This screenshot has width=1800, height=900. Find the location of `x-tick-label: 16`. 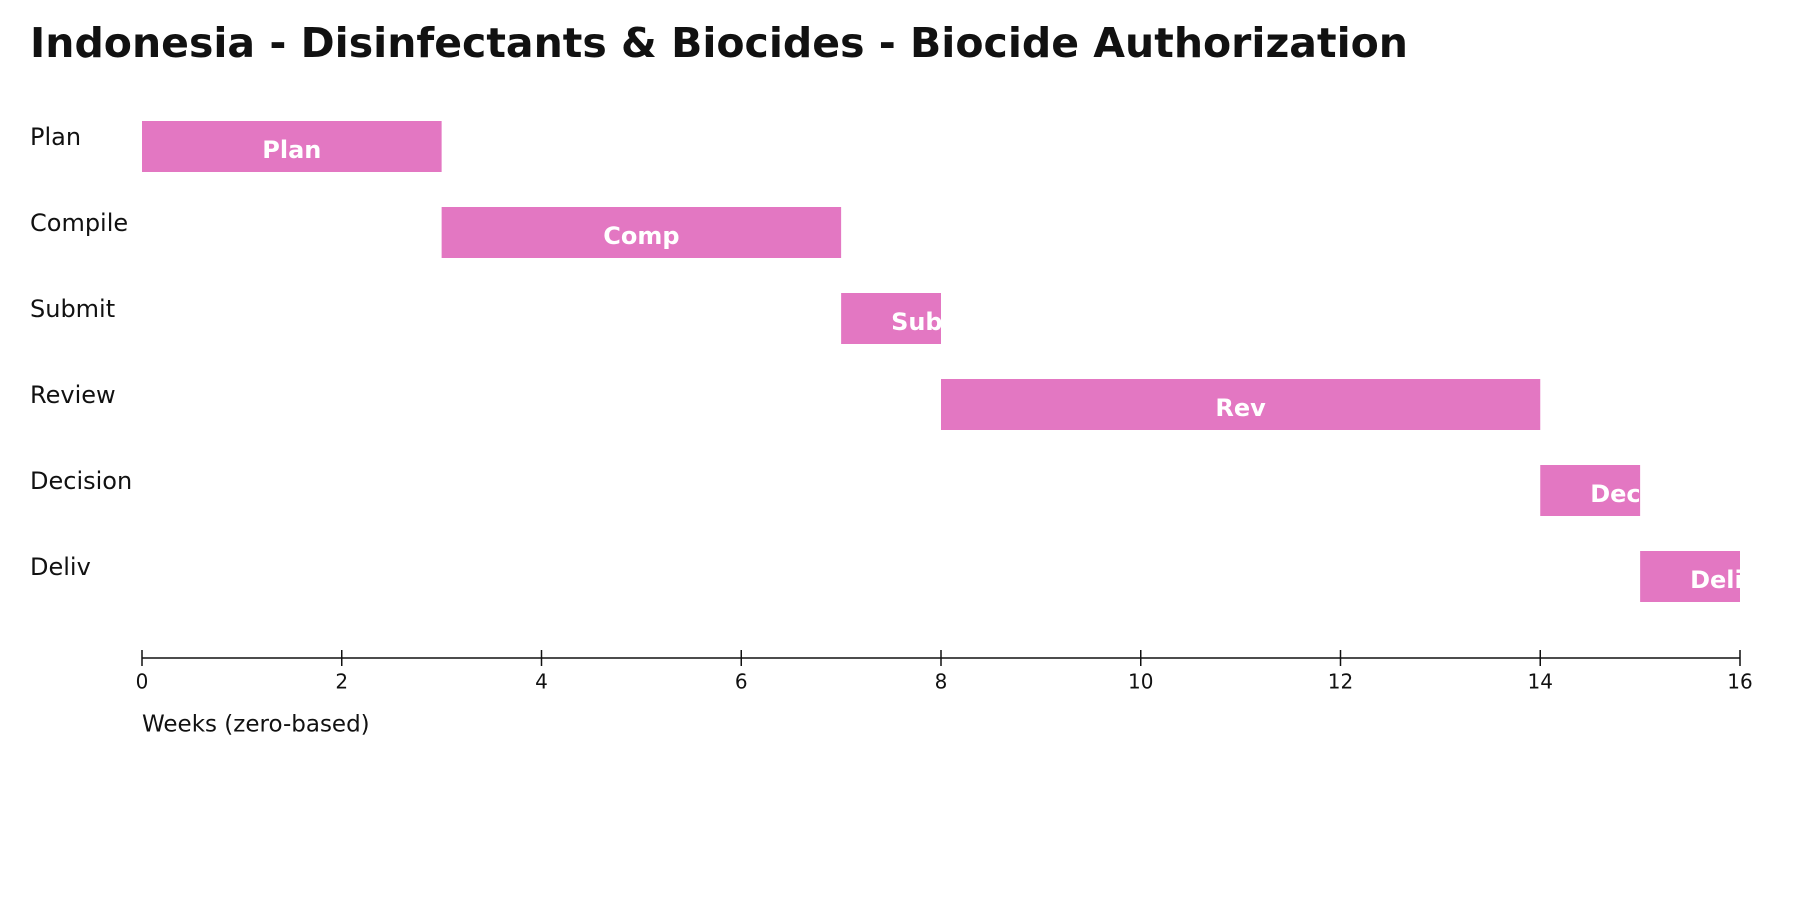

x-tick-label: 16 is located at coordinates (1739, 682).